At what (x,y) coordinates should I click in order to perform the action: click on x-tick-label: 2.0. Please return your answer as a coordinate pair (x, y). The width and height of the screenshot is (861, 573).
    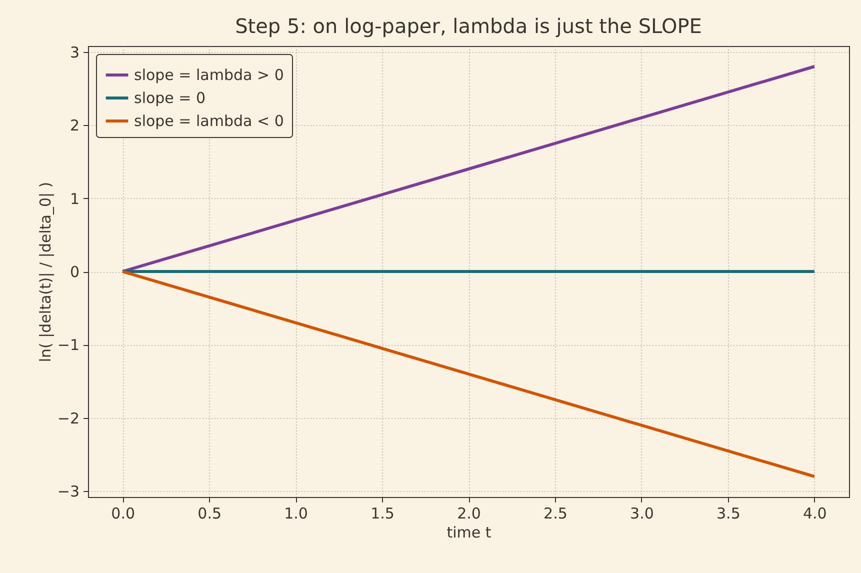
    Looking at the image, I should click on (469, 513).